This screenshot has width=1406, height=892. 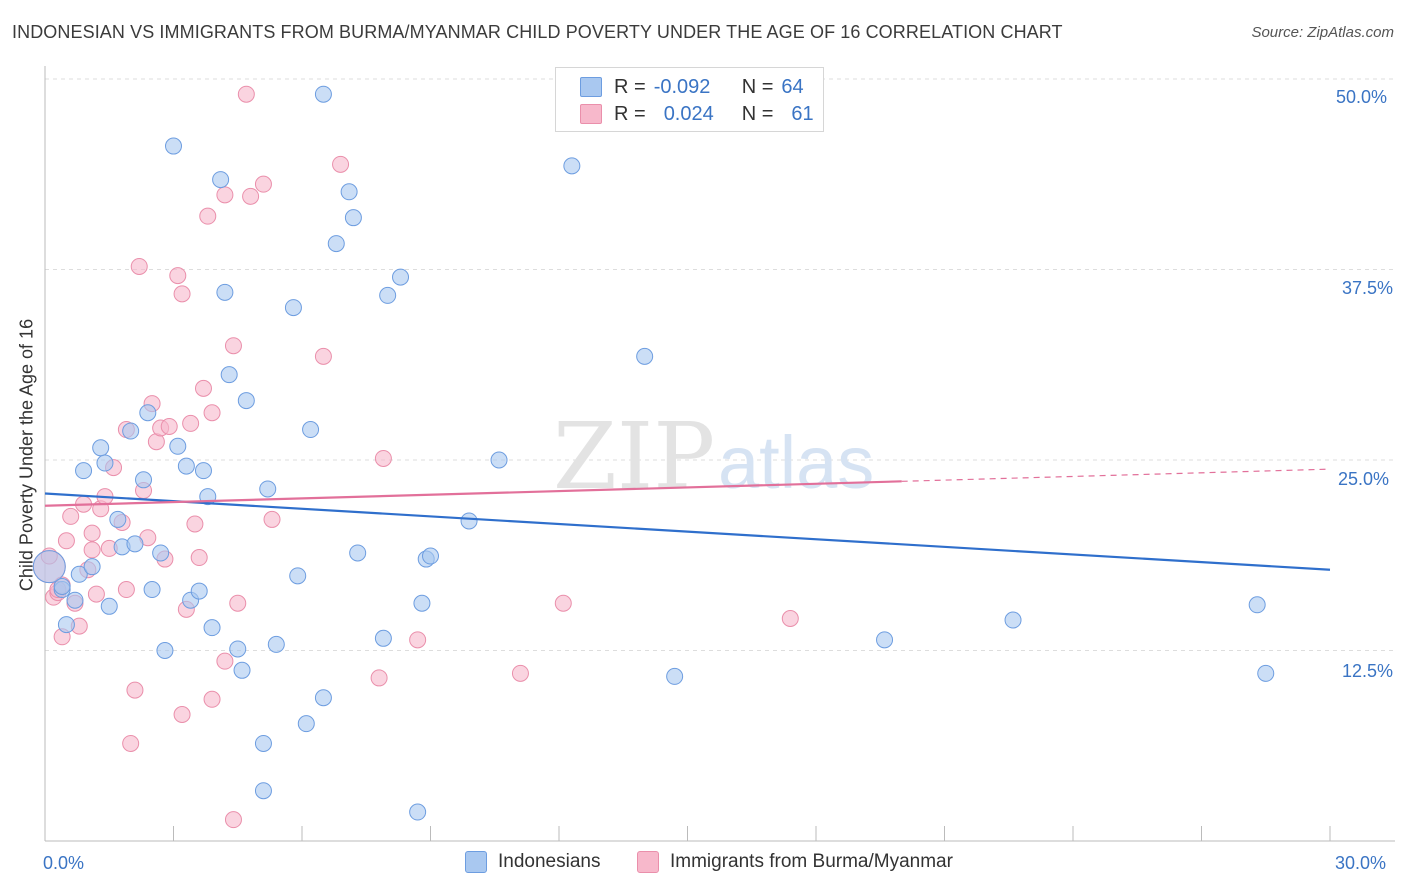 What do you see at coordinates (792, 86) in the screenshot?
I see `legend-n-value: 64` at bounding box center [792, 86].